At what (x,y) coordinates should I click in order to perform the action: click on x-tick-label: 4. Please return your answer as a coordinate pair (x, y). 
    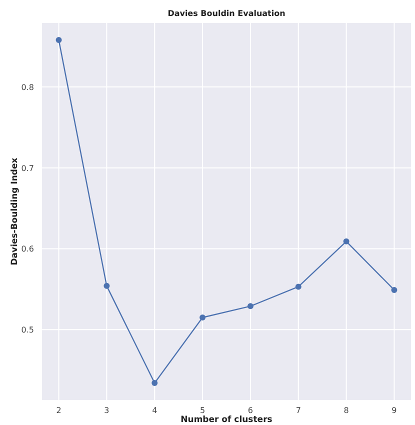
    Looking at the image, I should click on (155, 410).